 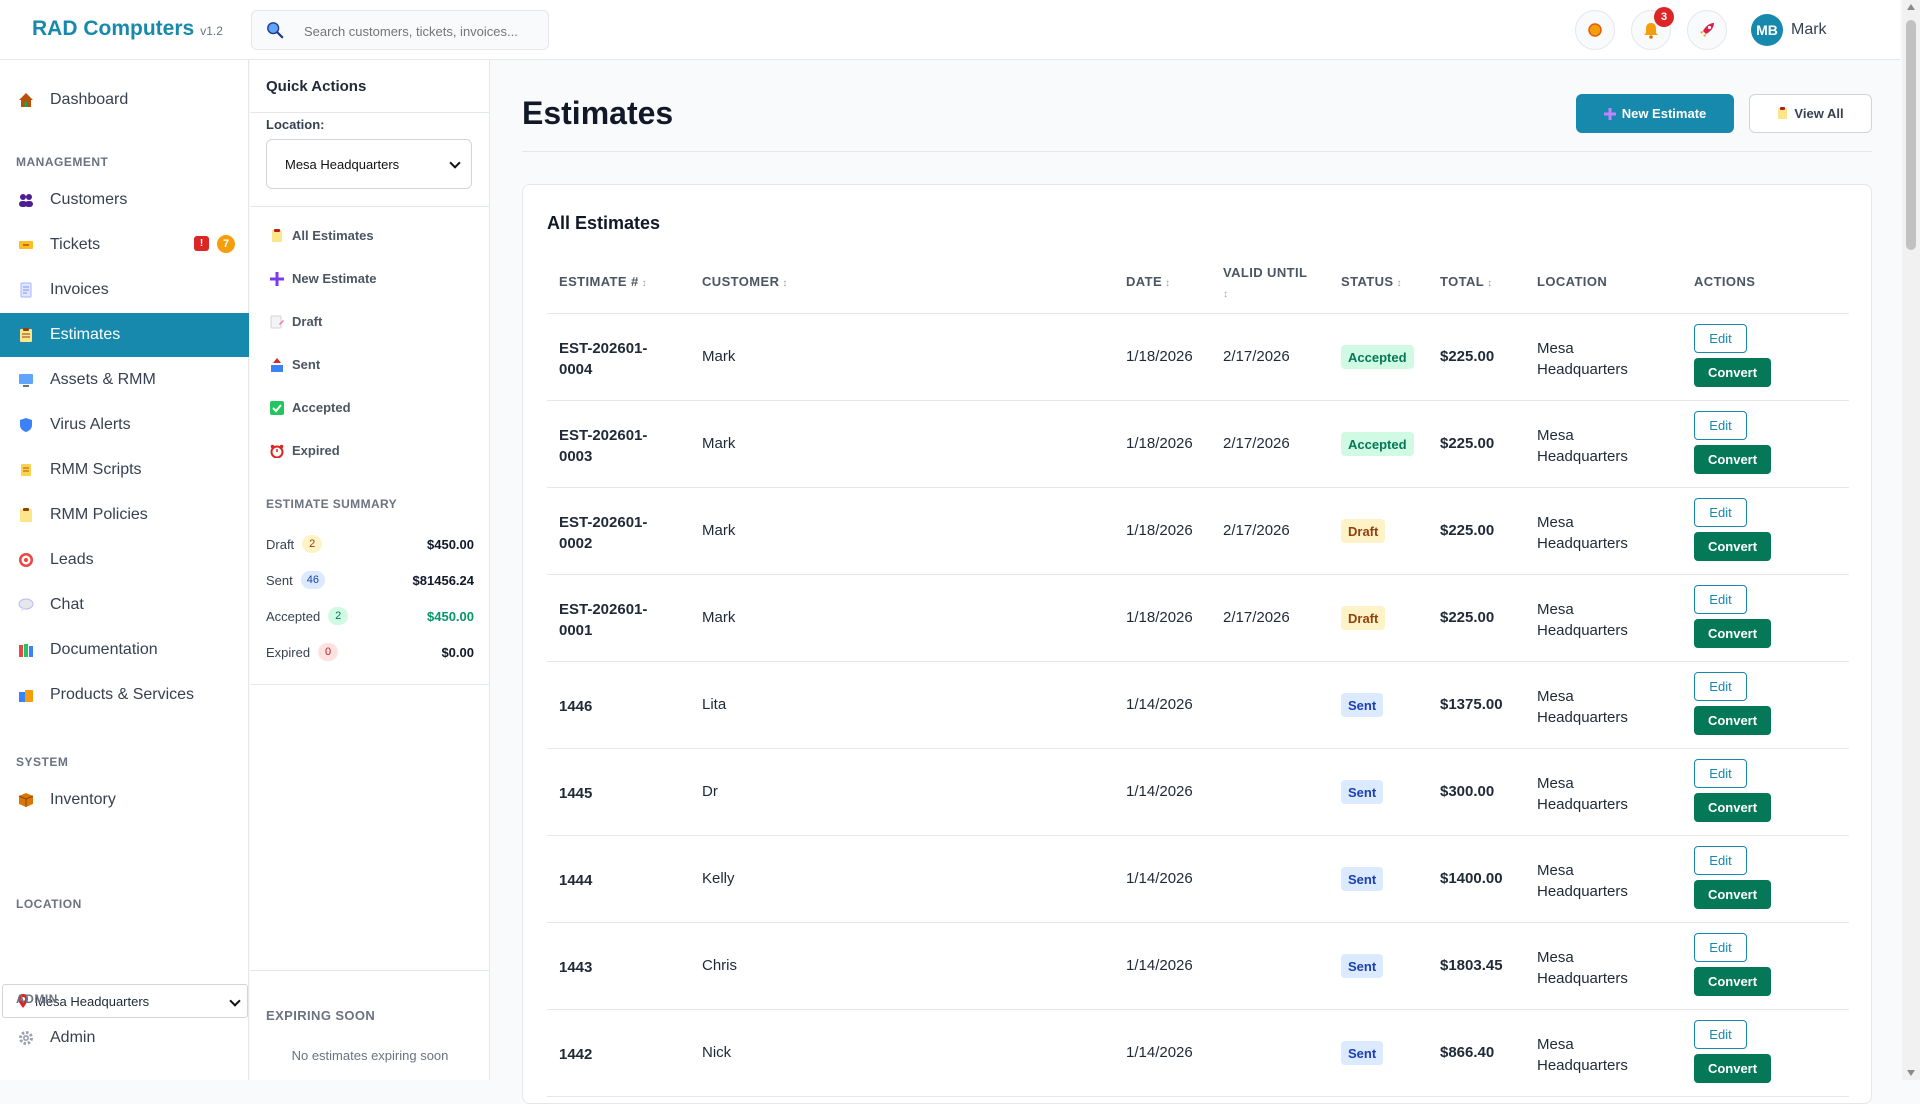 What do you see at coordinates (603, 533) in the screenshot?
I see `cell-estimate-number: EST-202601-0002` at bounding box center [603, 533].